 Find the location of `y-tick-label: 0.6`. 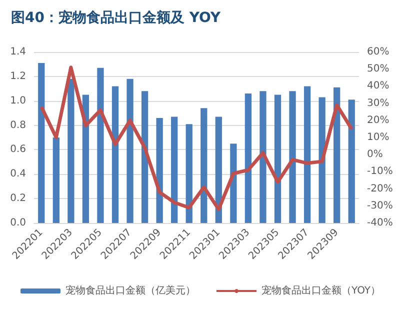

y-tick-label: 0.6 is located at coordinates (18, 150).